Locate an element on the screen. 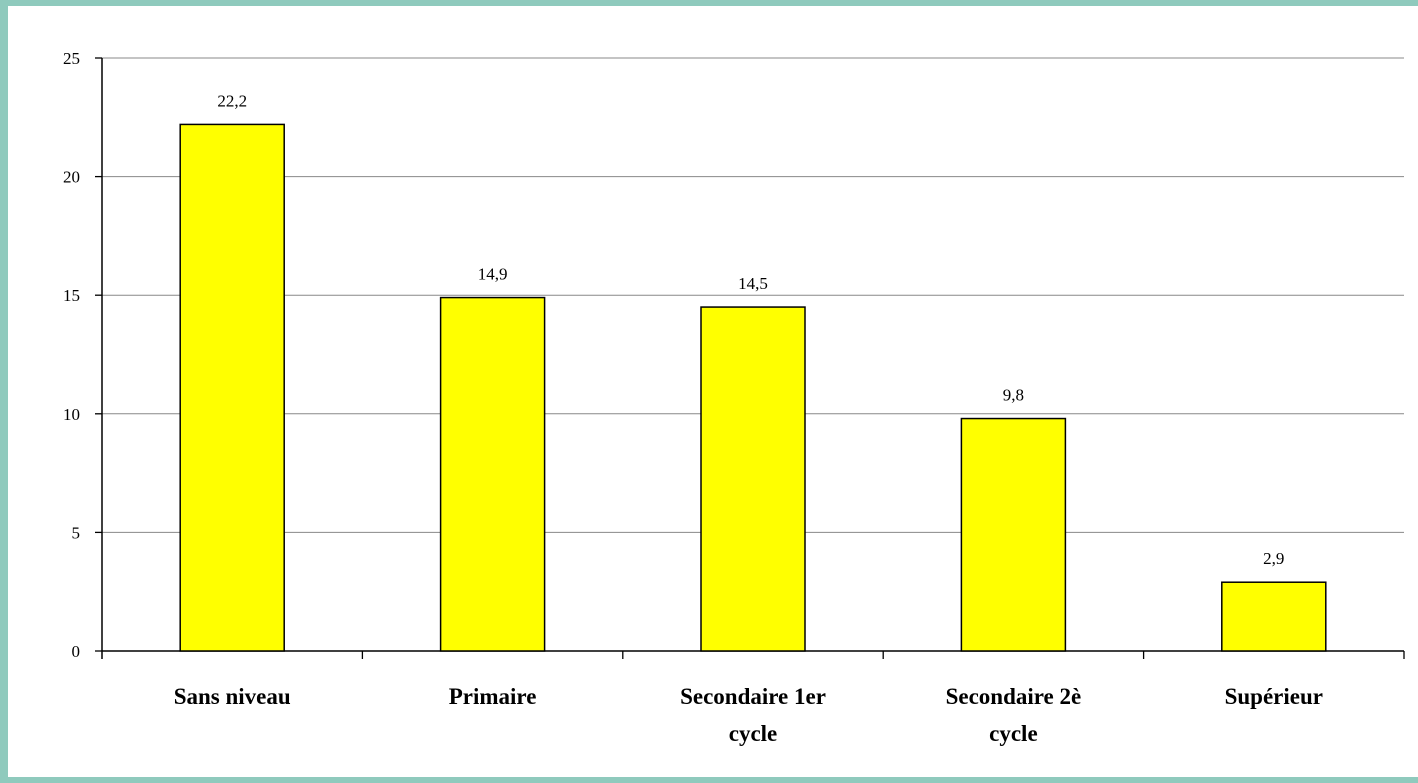  category-label: Primaire is located at coordinates (493, 696).